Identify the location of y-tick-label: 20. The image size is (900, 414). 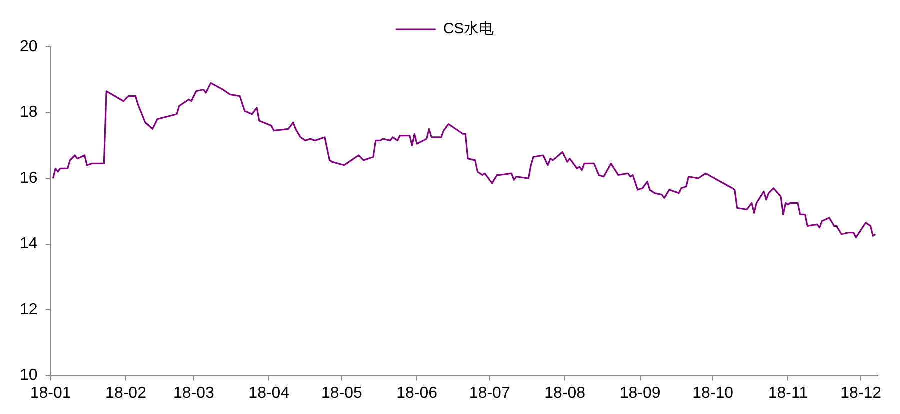
(29, 47).